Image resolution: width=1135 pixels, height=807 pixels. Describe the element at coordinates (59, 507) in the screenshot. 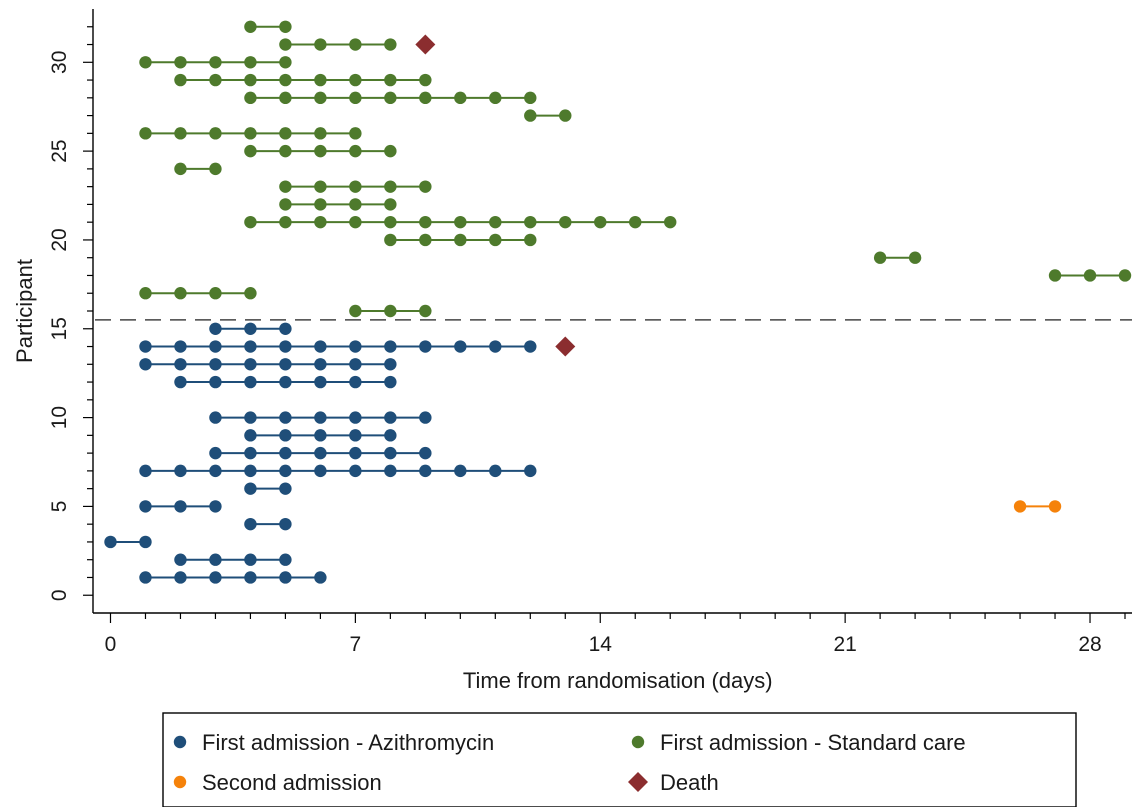

I see `y-tick-label: 5` at that location.